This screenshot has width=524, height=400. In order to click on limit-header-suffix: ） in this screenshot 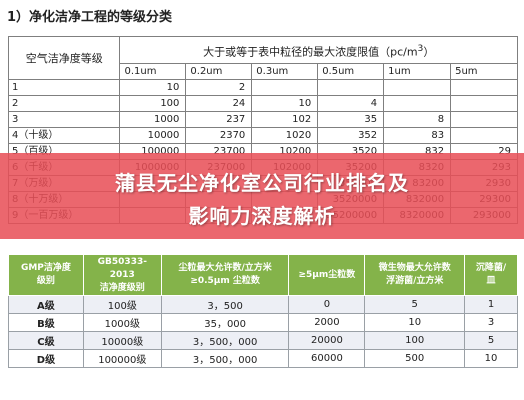, I will do `click(429, 52)`.